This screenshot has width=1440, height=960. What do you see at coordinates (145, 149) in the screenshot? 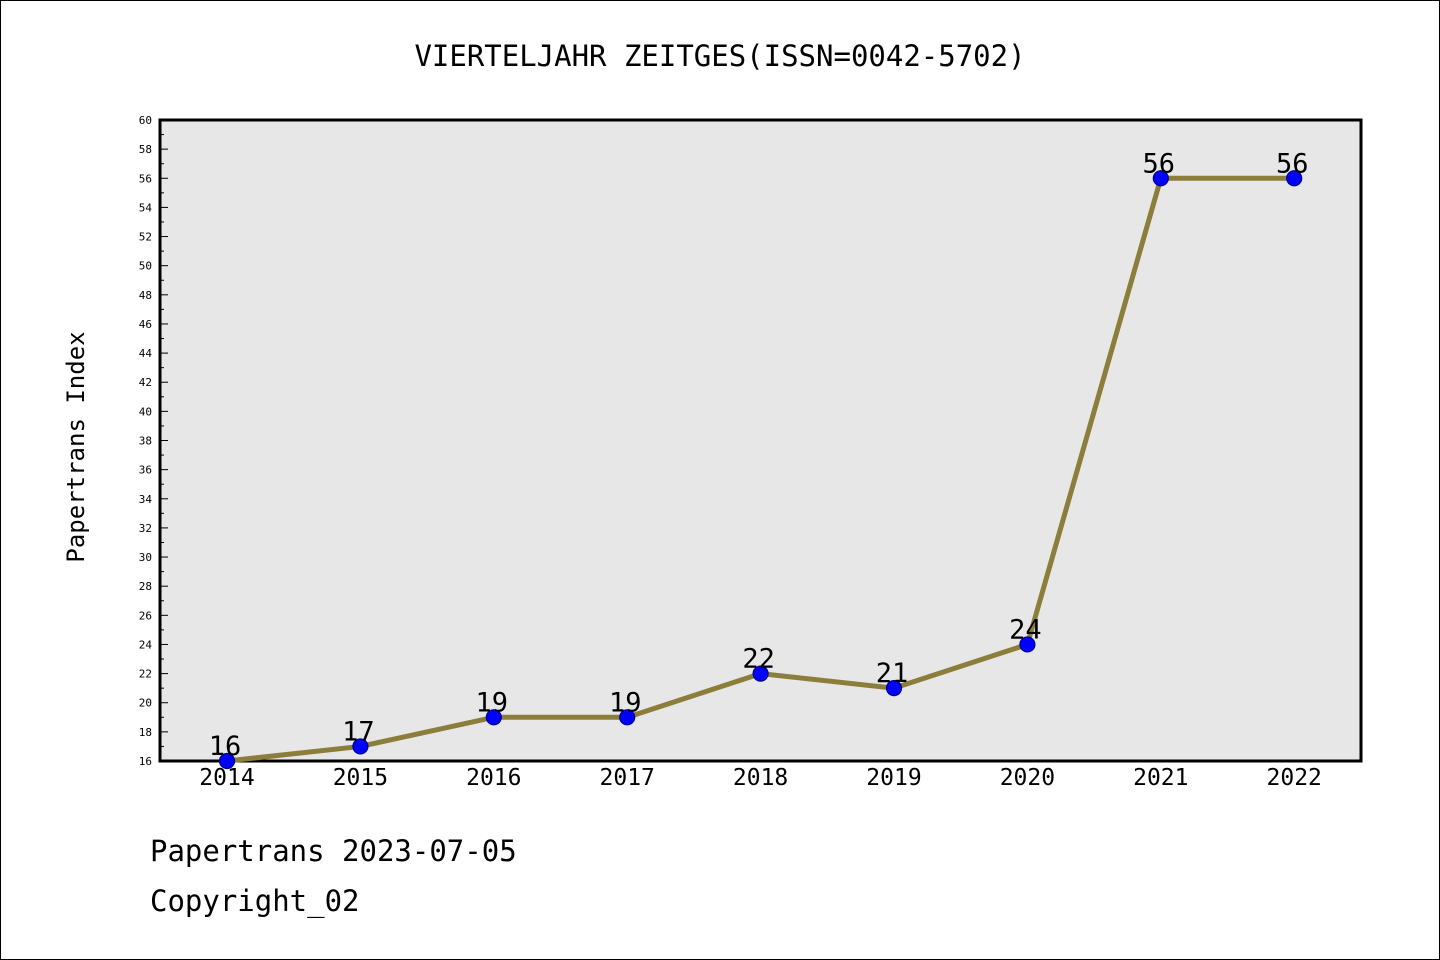
I see `y-tick-label: 58` at bounding box center [145, 149].